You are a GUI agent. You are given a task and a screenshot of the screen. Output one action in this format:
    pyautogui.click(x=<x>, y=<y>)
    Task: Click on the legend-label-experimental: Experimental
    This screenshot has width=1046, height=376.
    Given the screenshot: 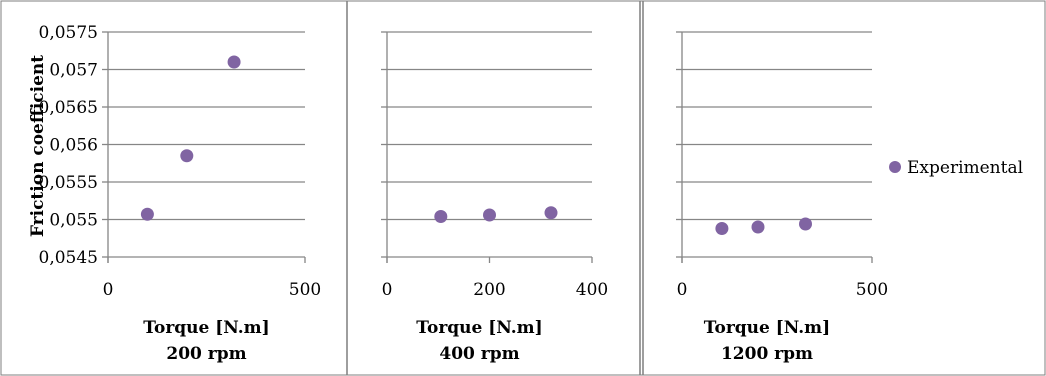 What is the action you would take?
    pyautogui.click(x=965, y=168)
    